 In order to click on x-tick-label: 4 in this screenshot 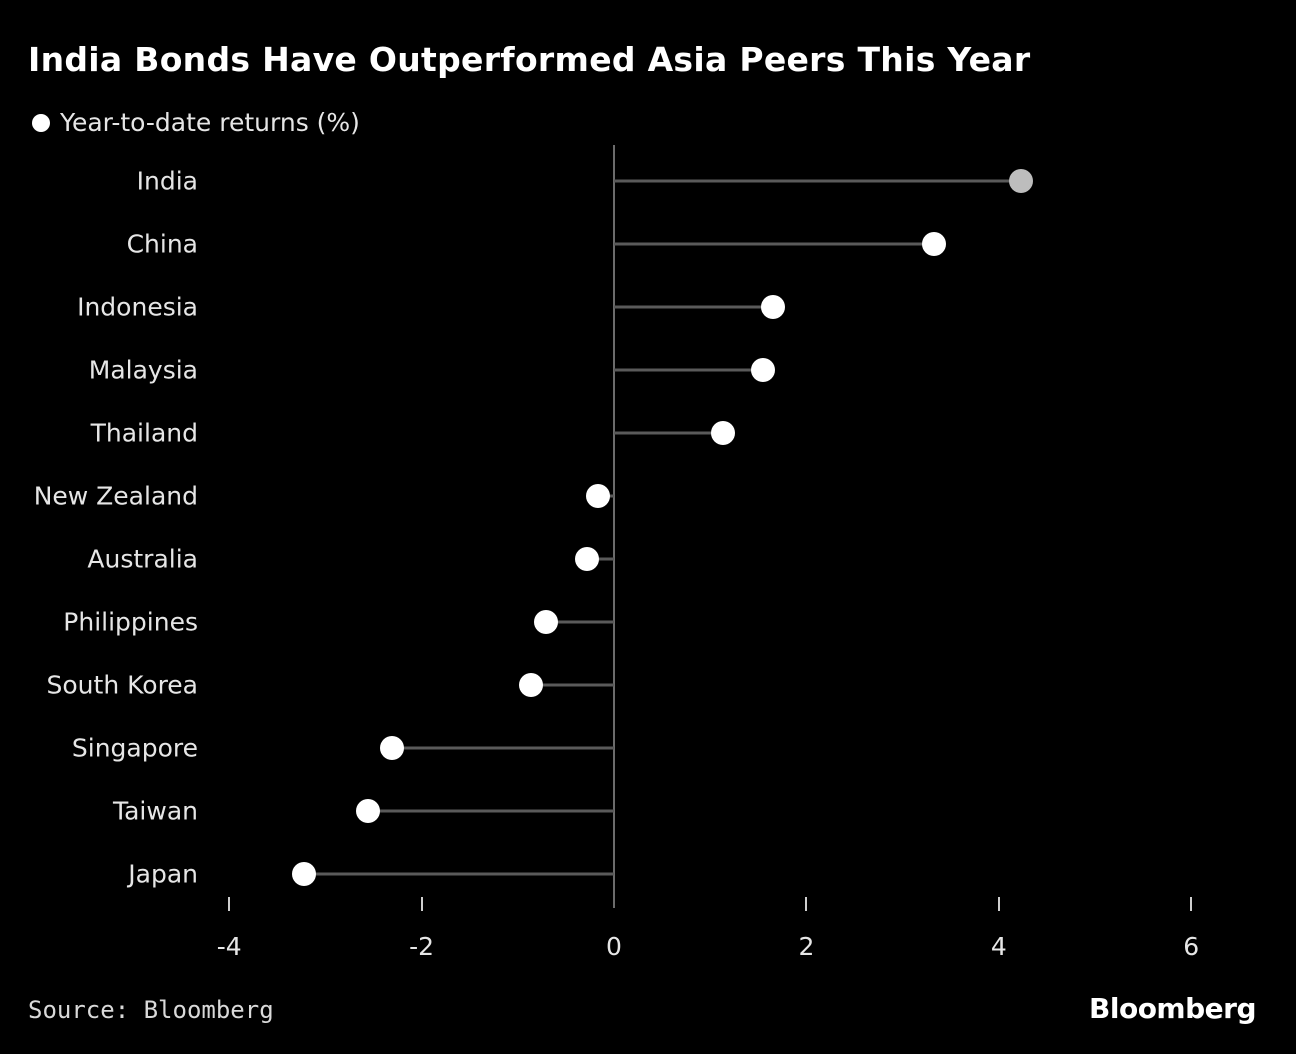, I will do `click(998, 946)`.